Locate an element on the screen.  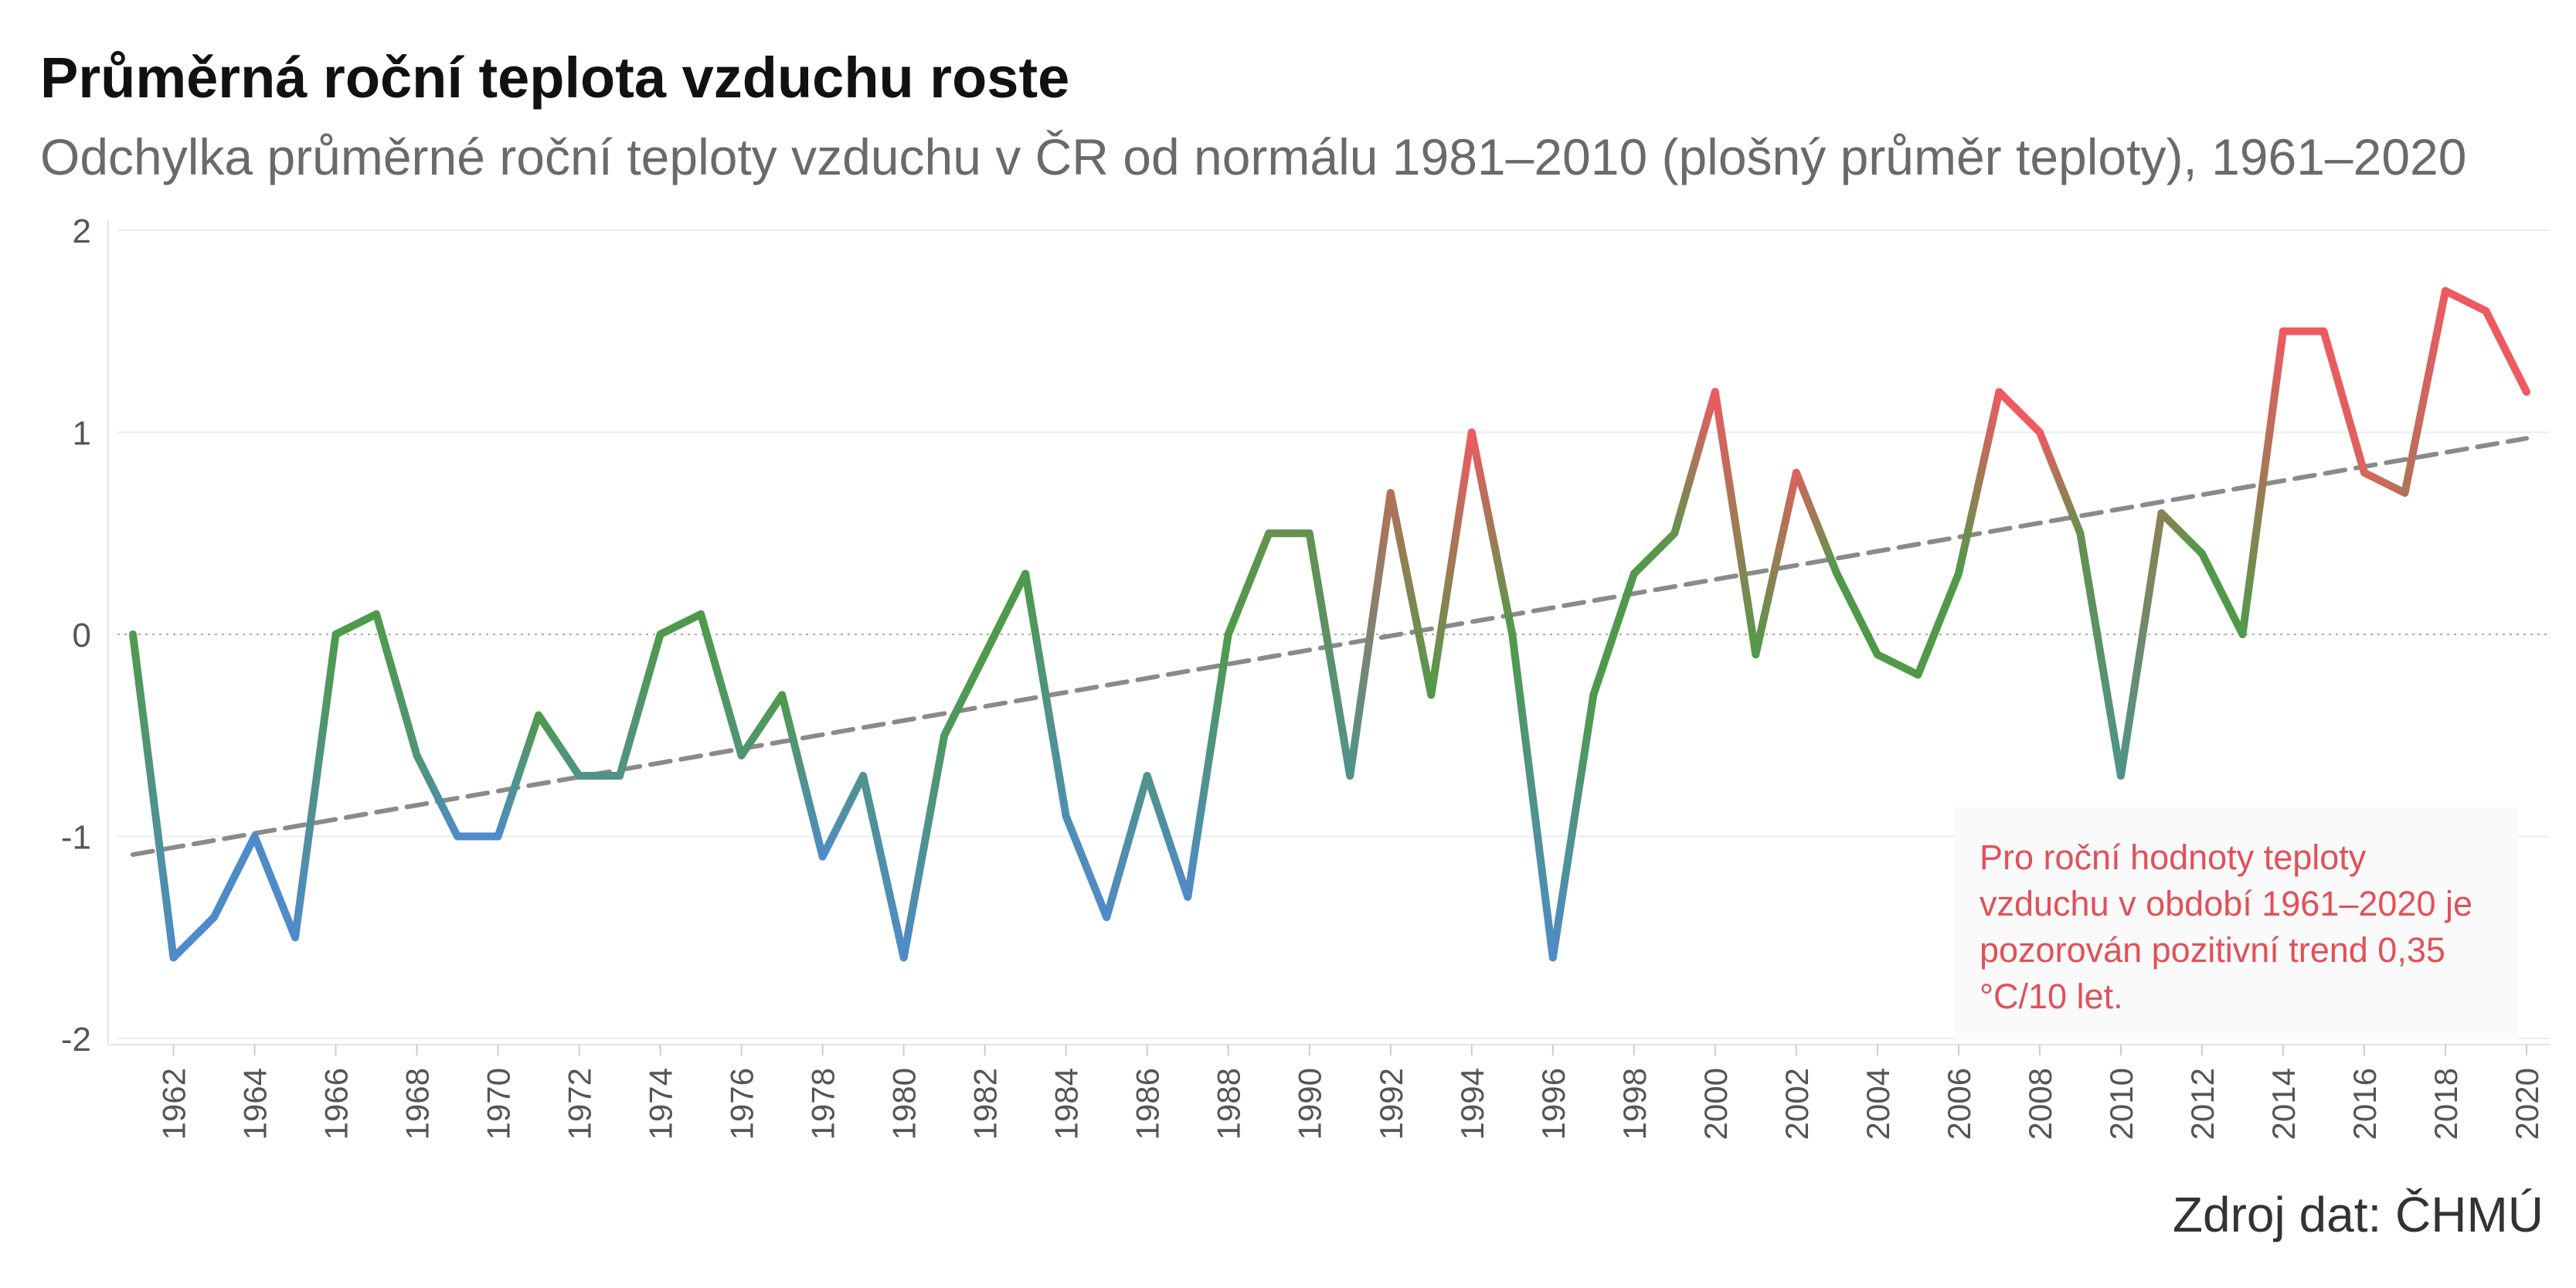
x-tick-label: 1974 is located at coordinates (661, 1104).